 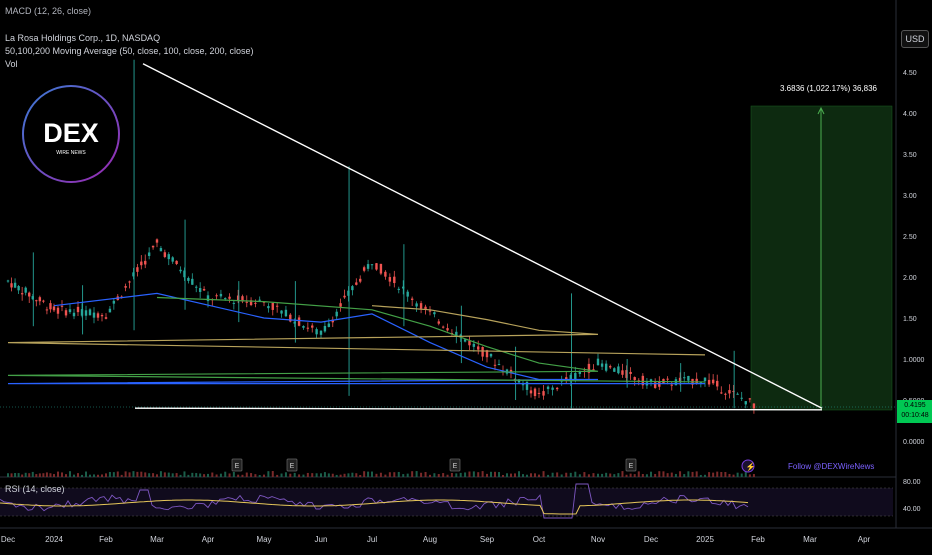 I want to click on currency-button: USD, so click(x=915, y=39).